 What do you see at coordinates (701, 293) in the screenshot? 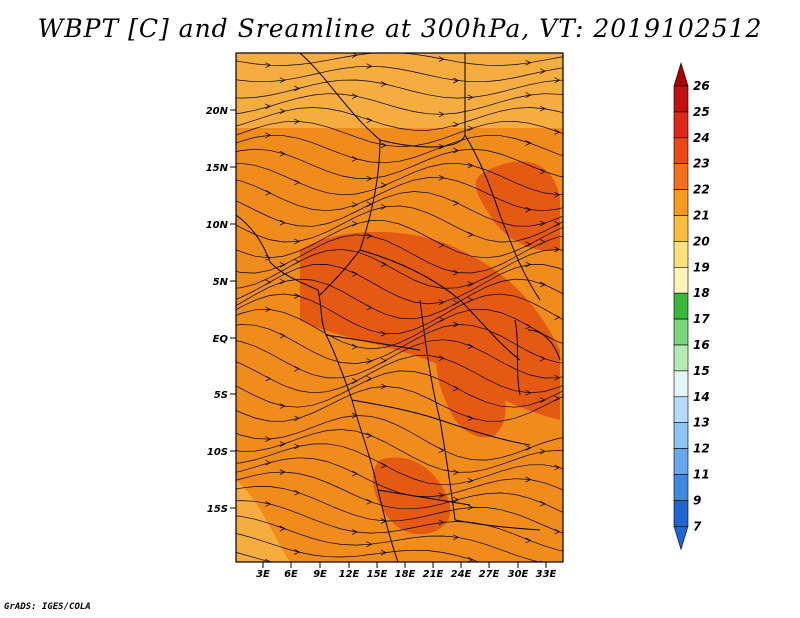
I see `colorbar-label: 18` at bounding box center [701, 293].